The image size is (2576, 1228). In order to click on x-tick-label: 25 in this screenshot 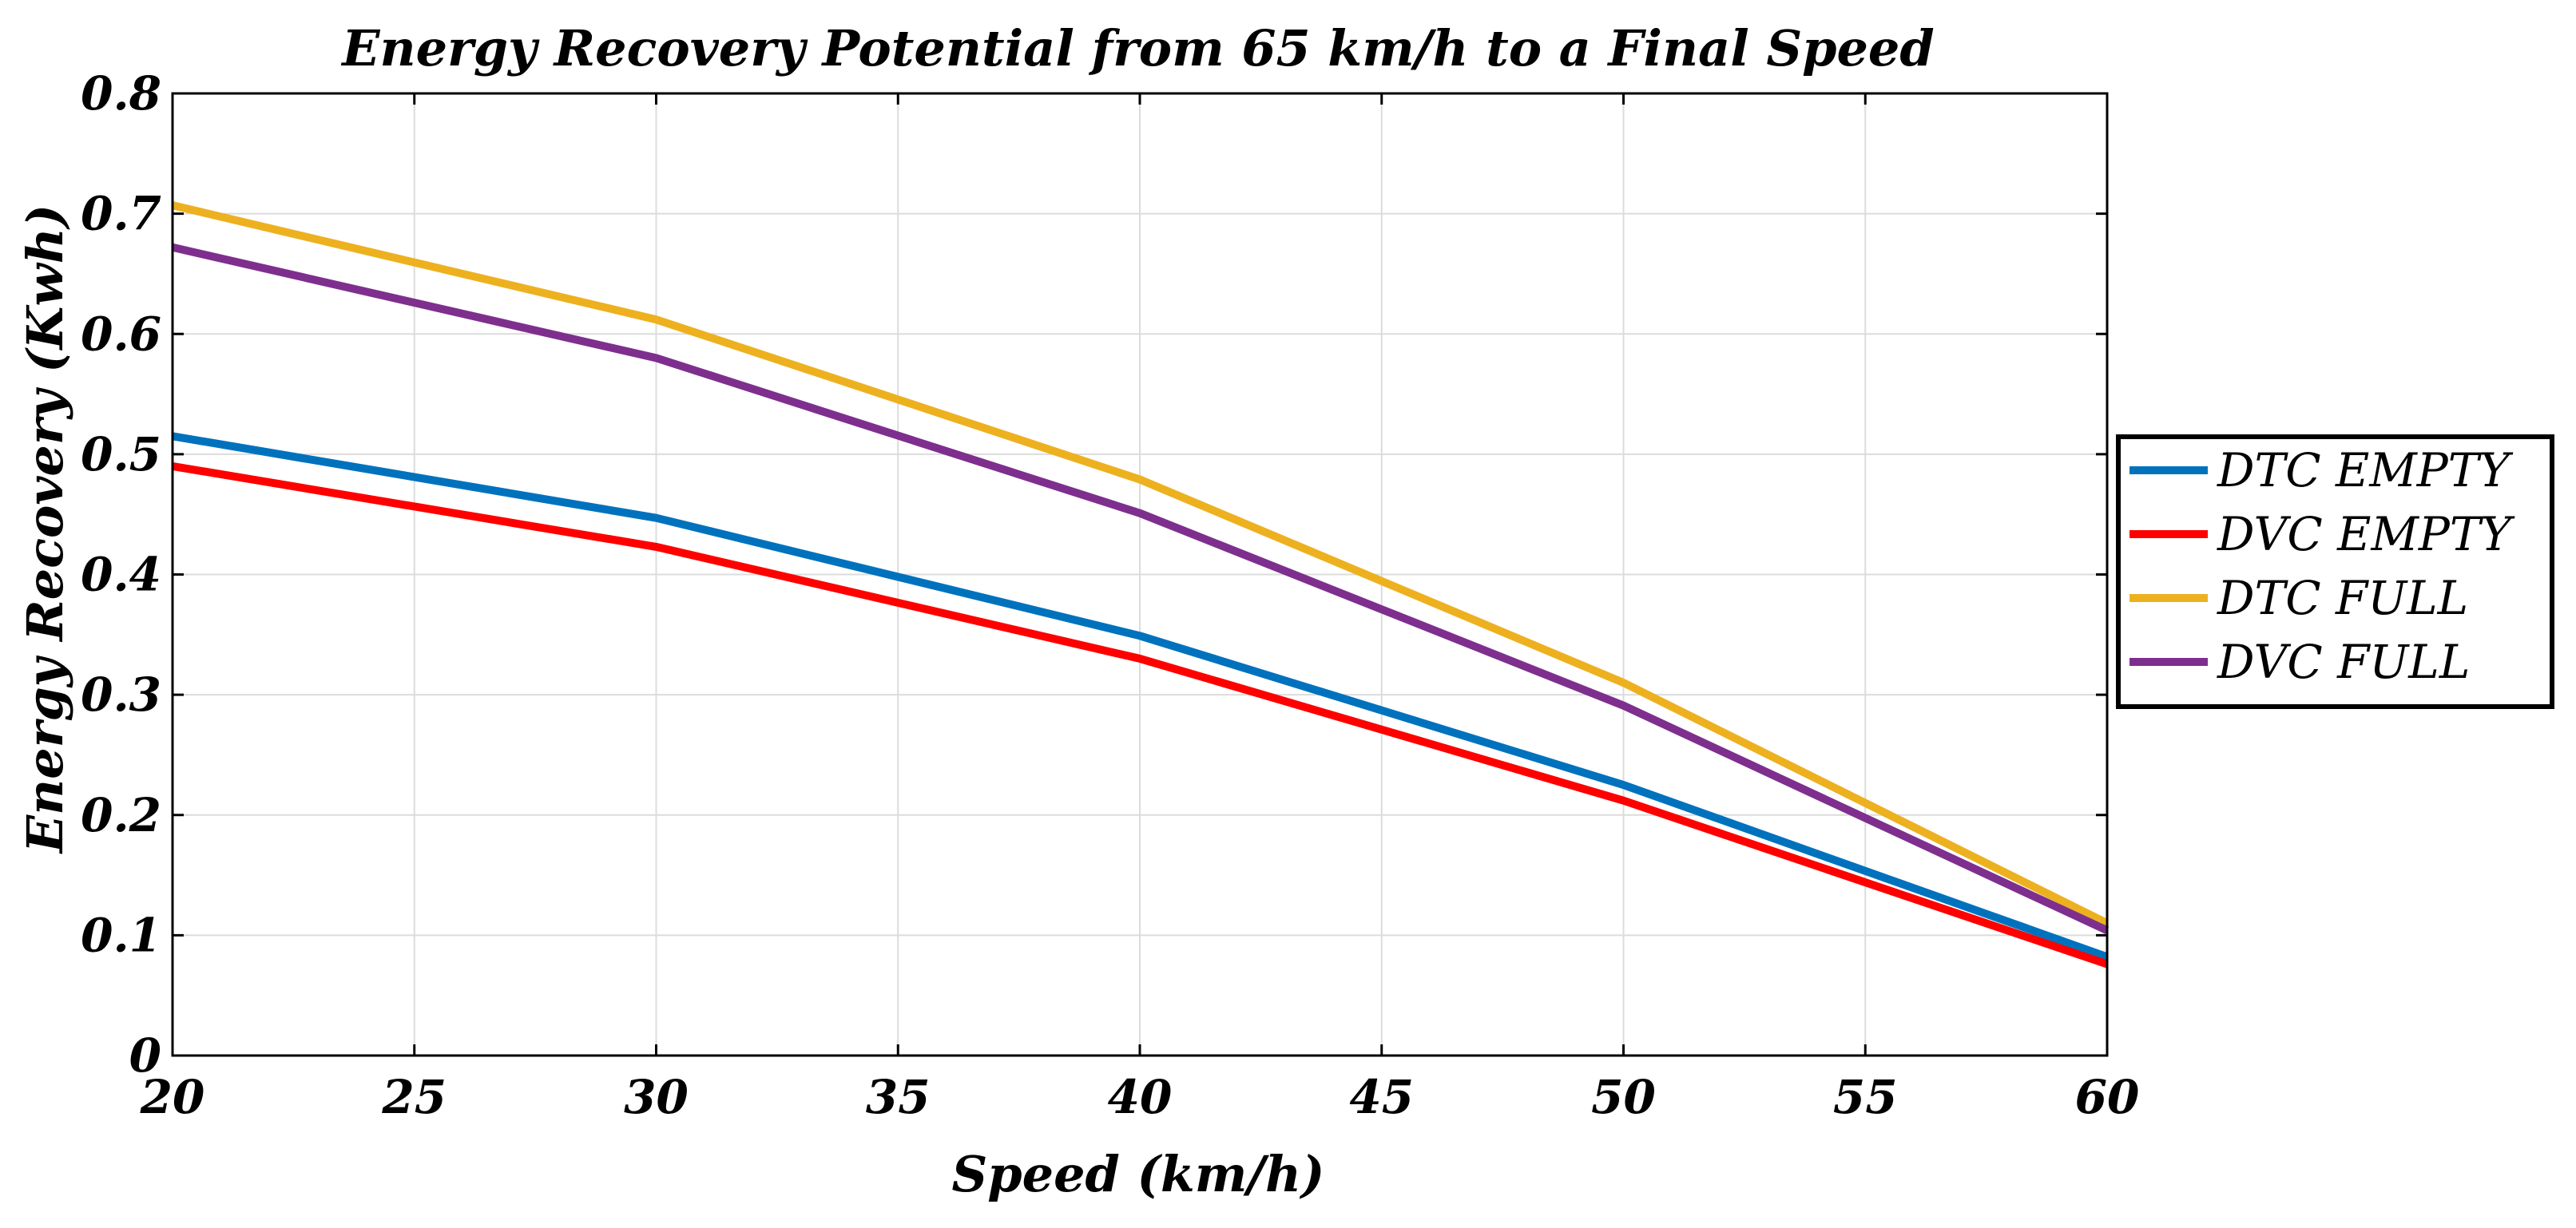, I will do `click(414, 1097)`.